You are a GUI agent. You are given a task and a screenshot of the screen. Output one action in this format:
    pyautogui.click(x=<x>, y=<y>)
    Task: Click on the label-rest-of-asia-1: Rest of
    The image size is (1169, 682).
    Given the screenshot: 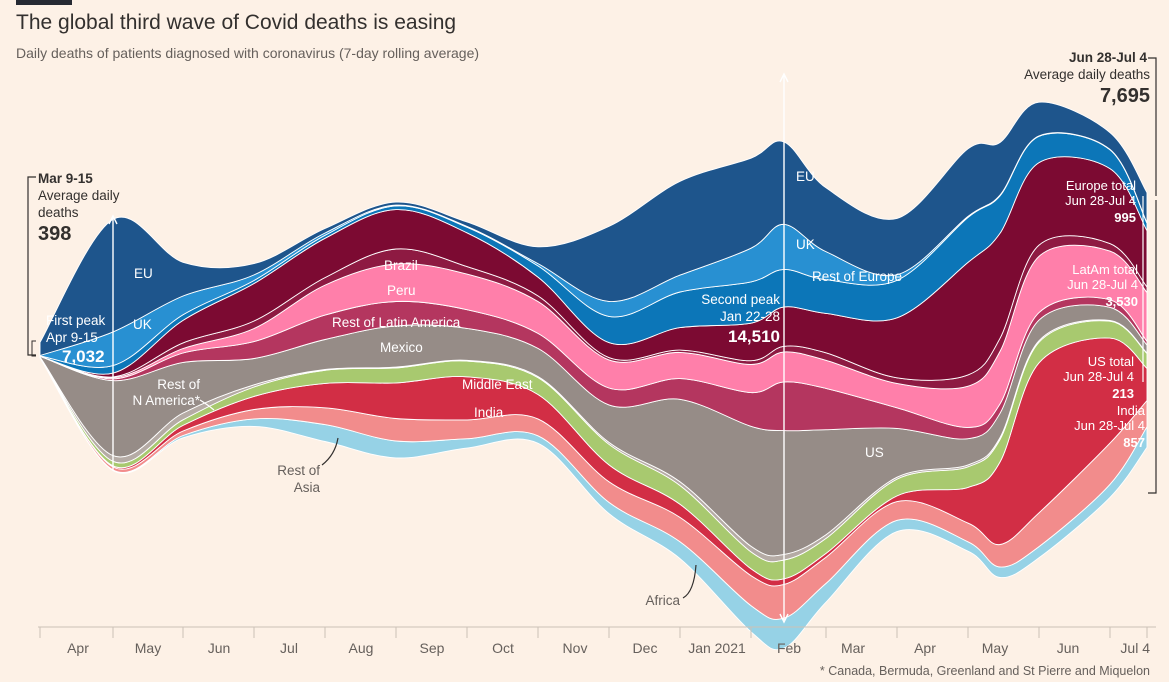 What is the action you would take?
    pyautogui.click(x=298, y=470)
    